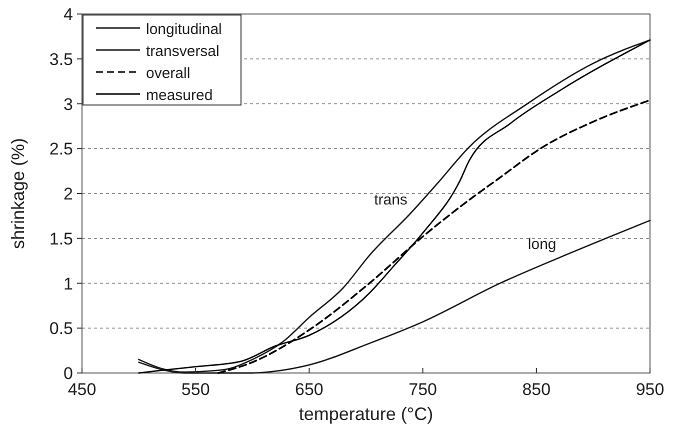 This screenshot has width=680, height=440. I want to click on legend-label: measured, so click(179, 95).